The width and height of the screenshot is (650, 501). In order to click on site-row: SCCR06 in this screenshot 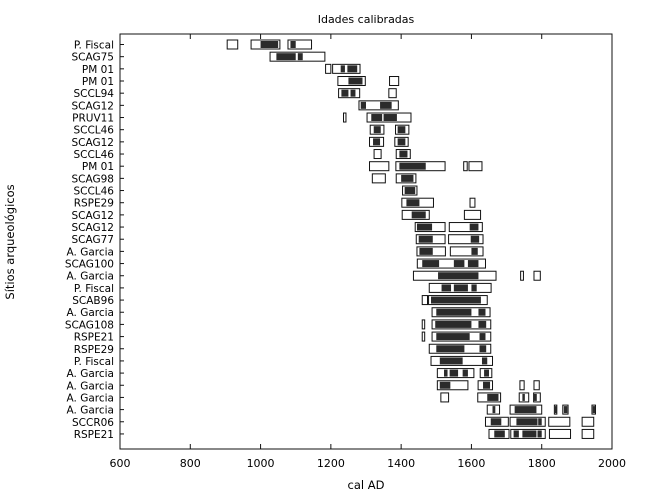, I will do `click(333, 422)`.